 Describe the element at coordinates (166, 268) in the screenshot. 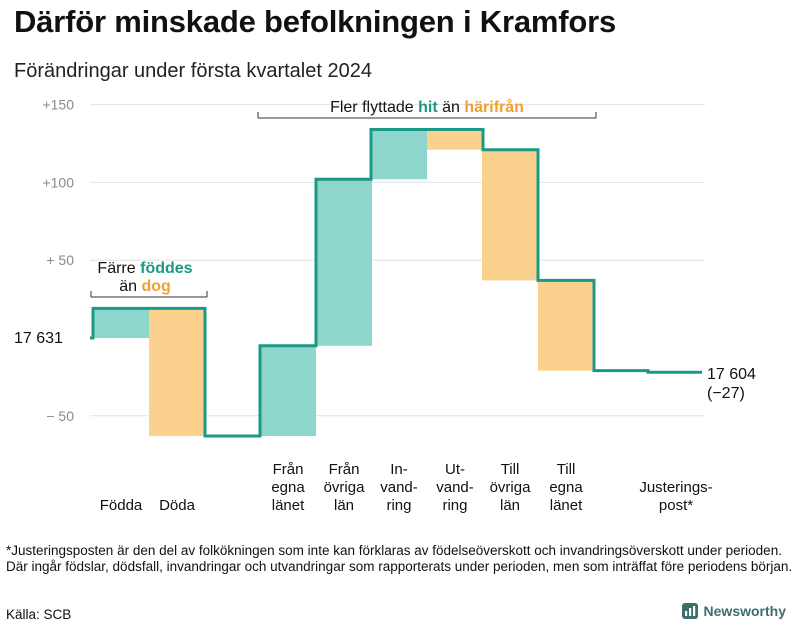

I see `births-annotation-strong: föddes` at that location.